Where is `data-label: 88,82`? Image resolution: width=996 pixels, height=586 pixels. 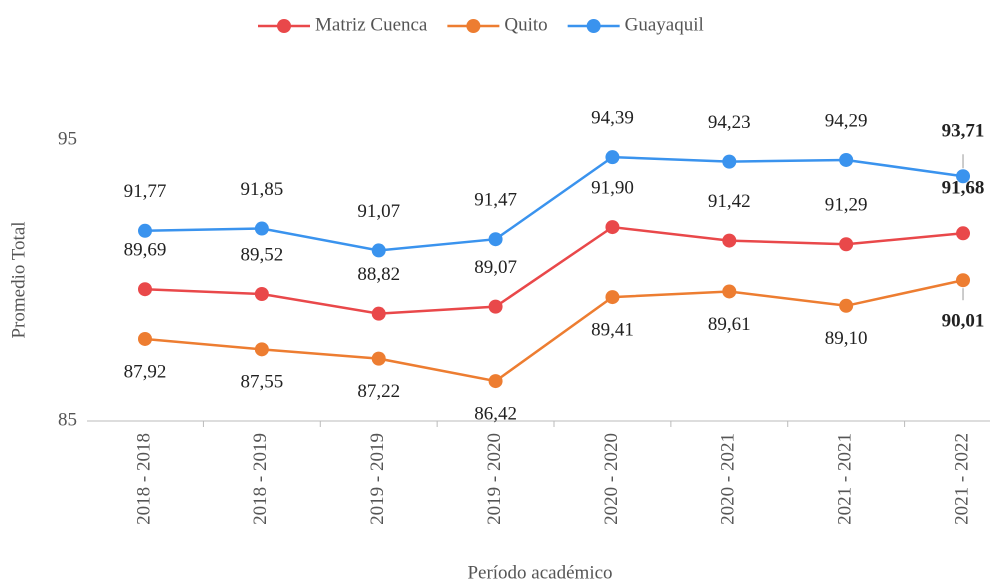
data-label: 88,82 is located at coordinates (378, 274).